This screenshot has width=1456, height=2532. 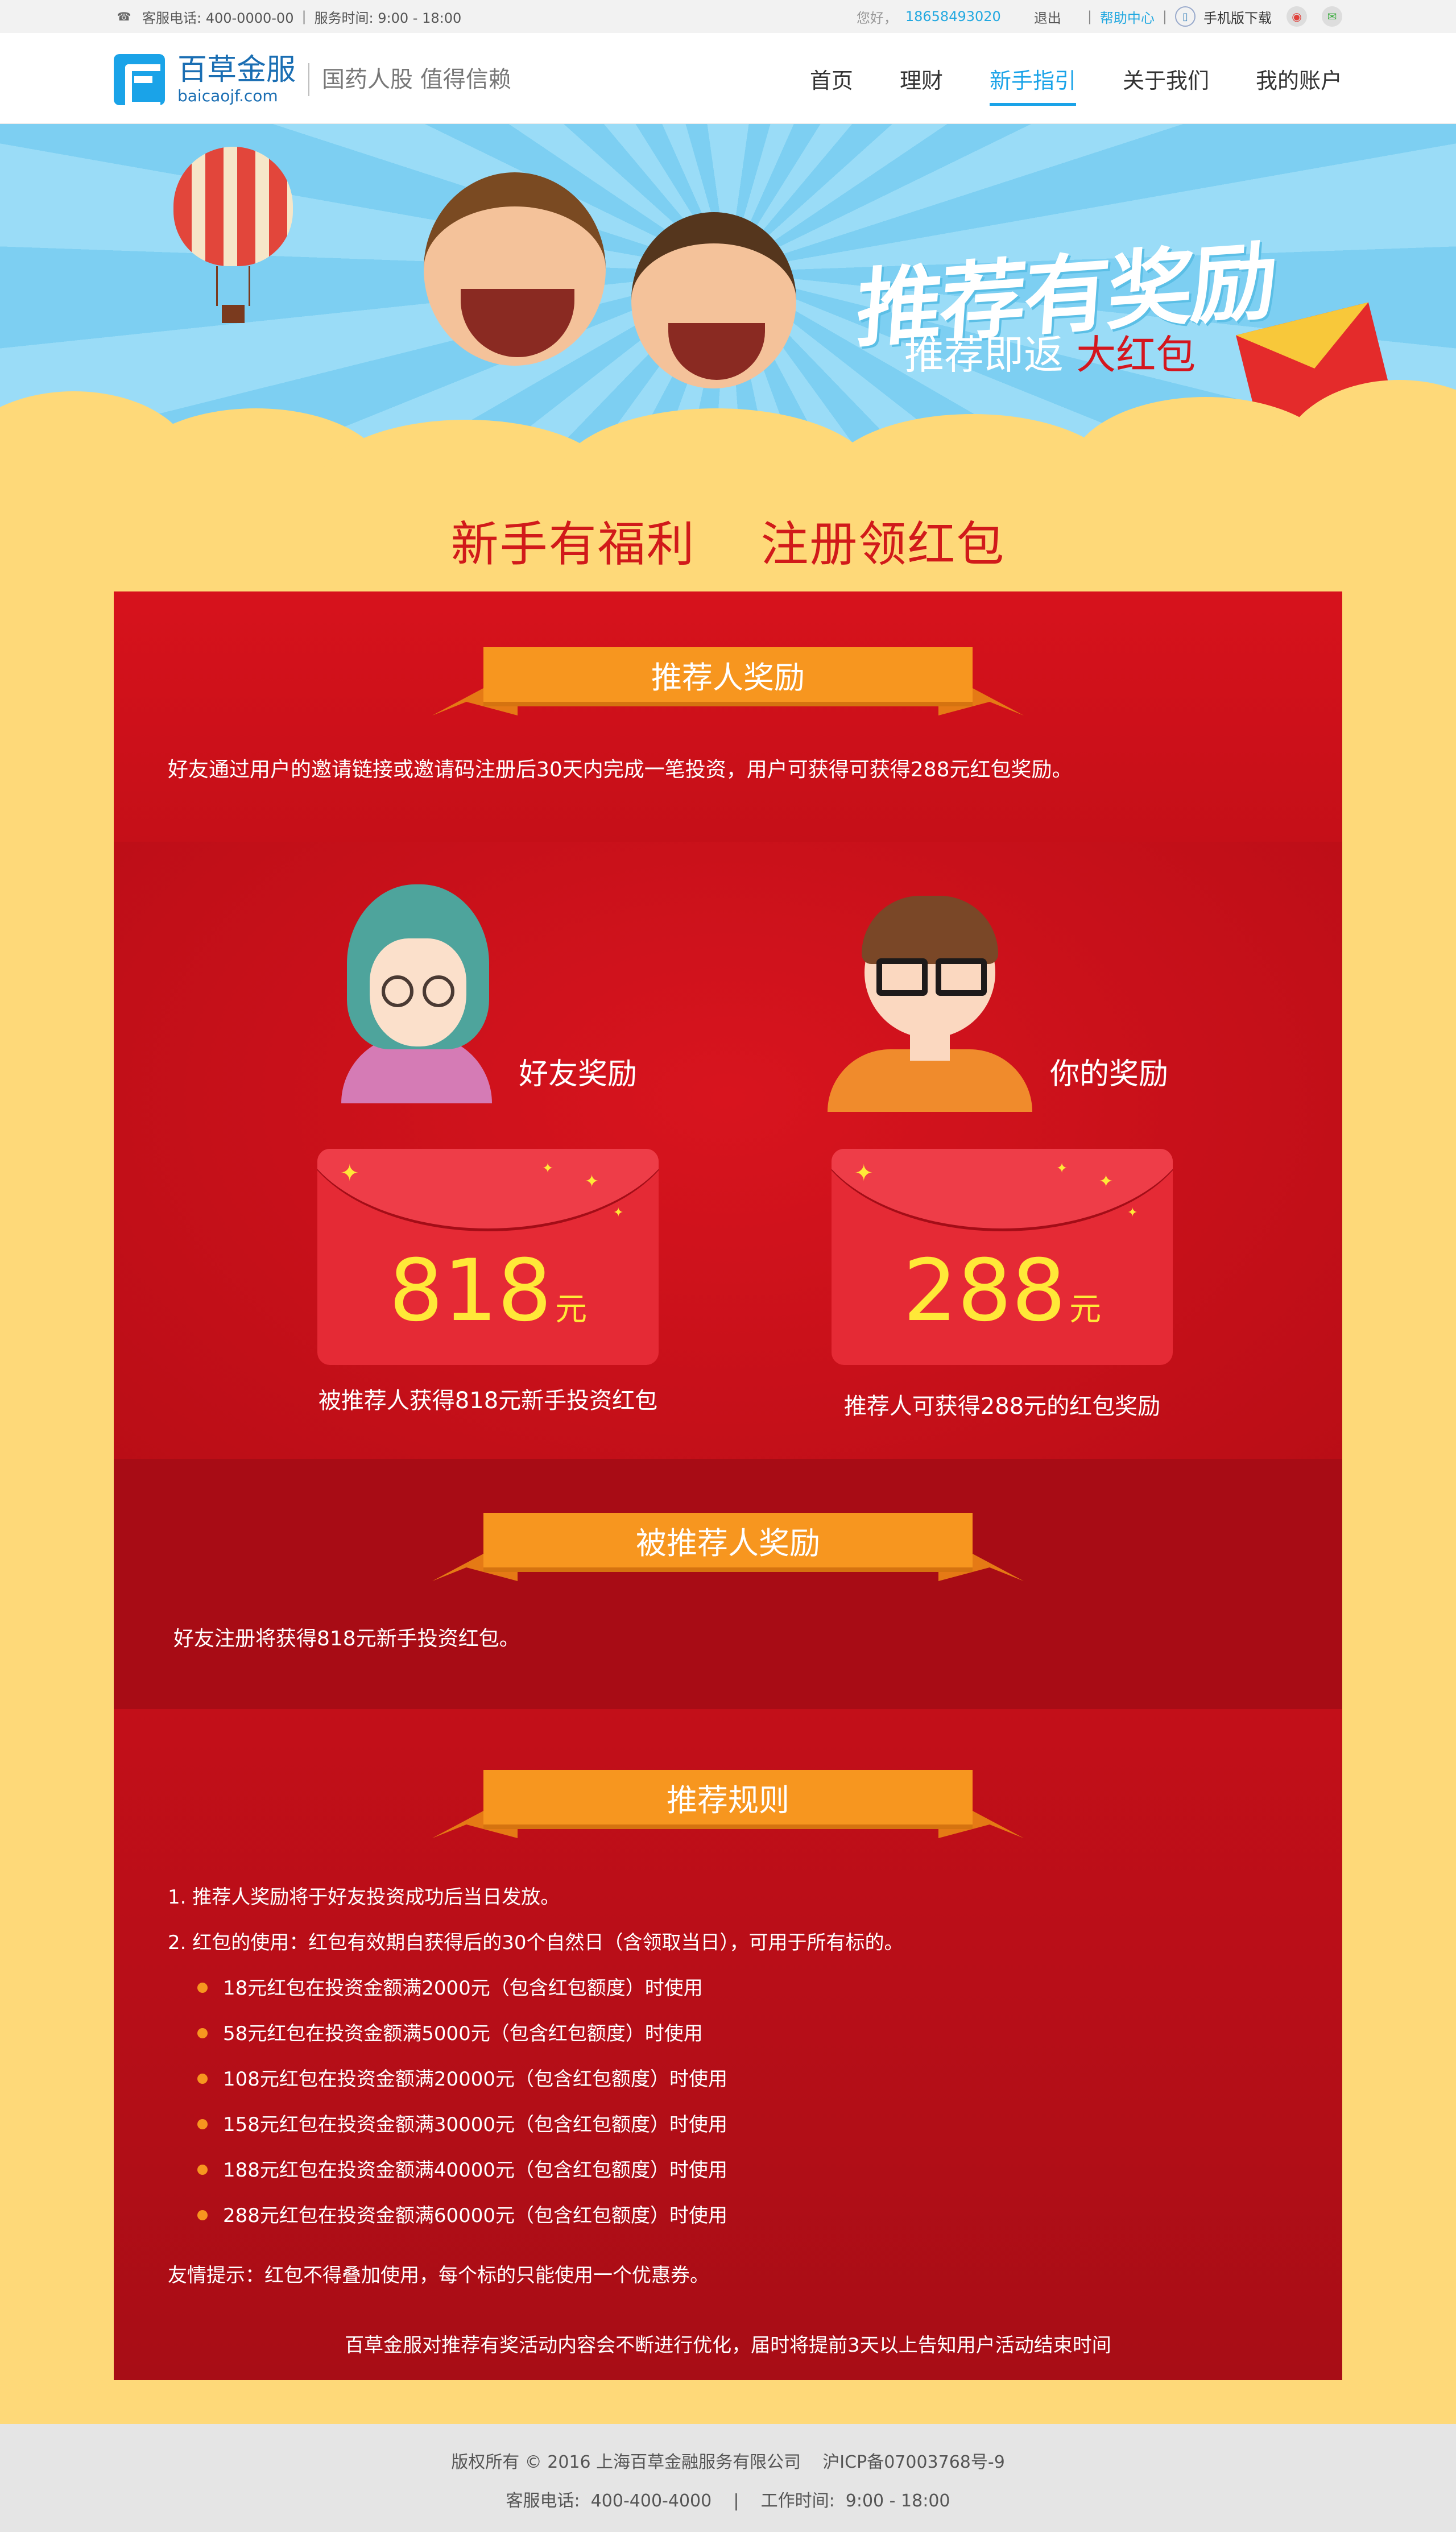 I want to click on friend-avatar, so click(x=418, y=1004).